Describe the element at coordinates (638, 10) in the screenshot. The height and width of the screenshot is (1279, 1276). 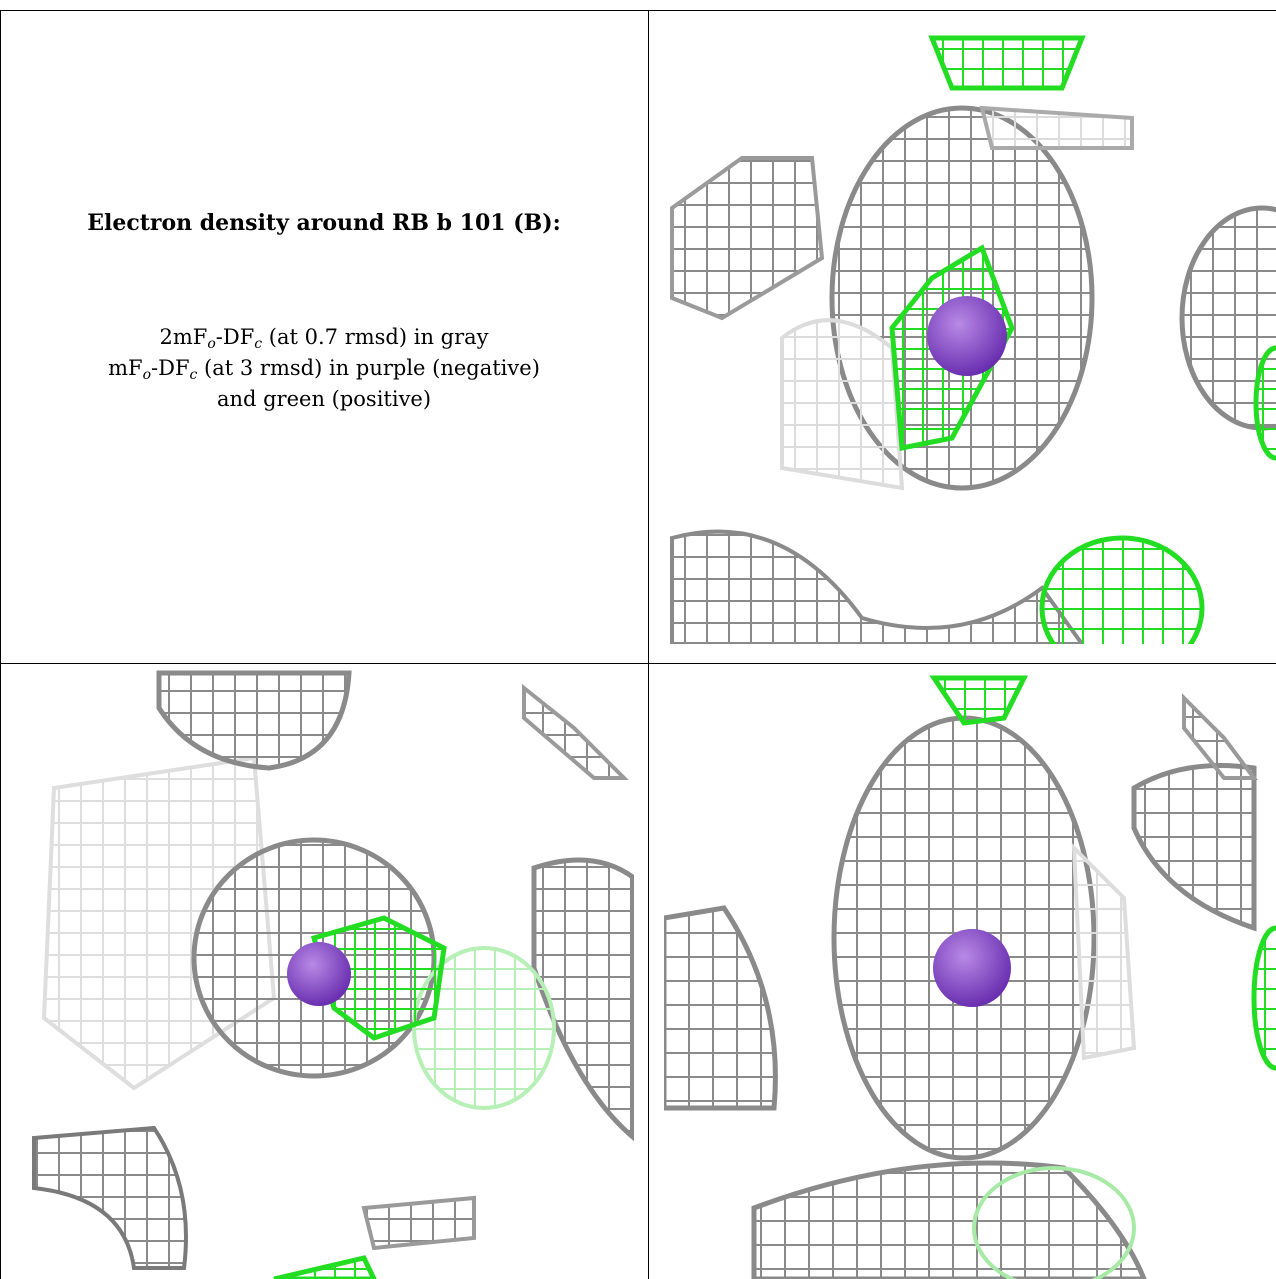
I see `table-border-top` at that location.